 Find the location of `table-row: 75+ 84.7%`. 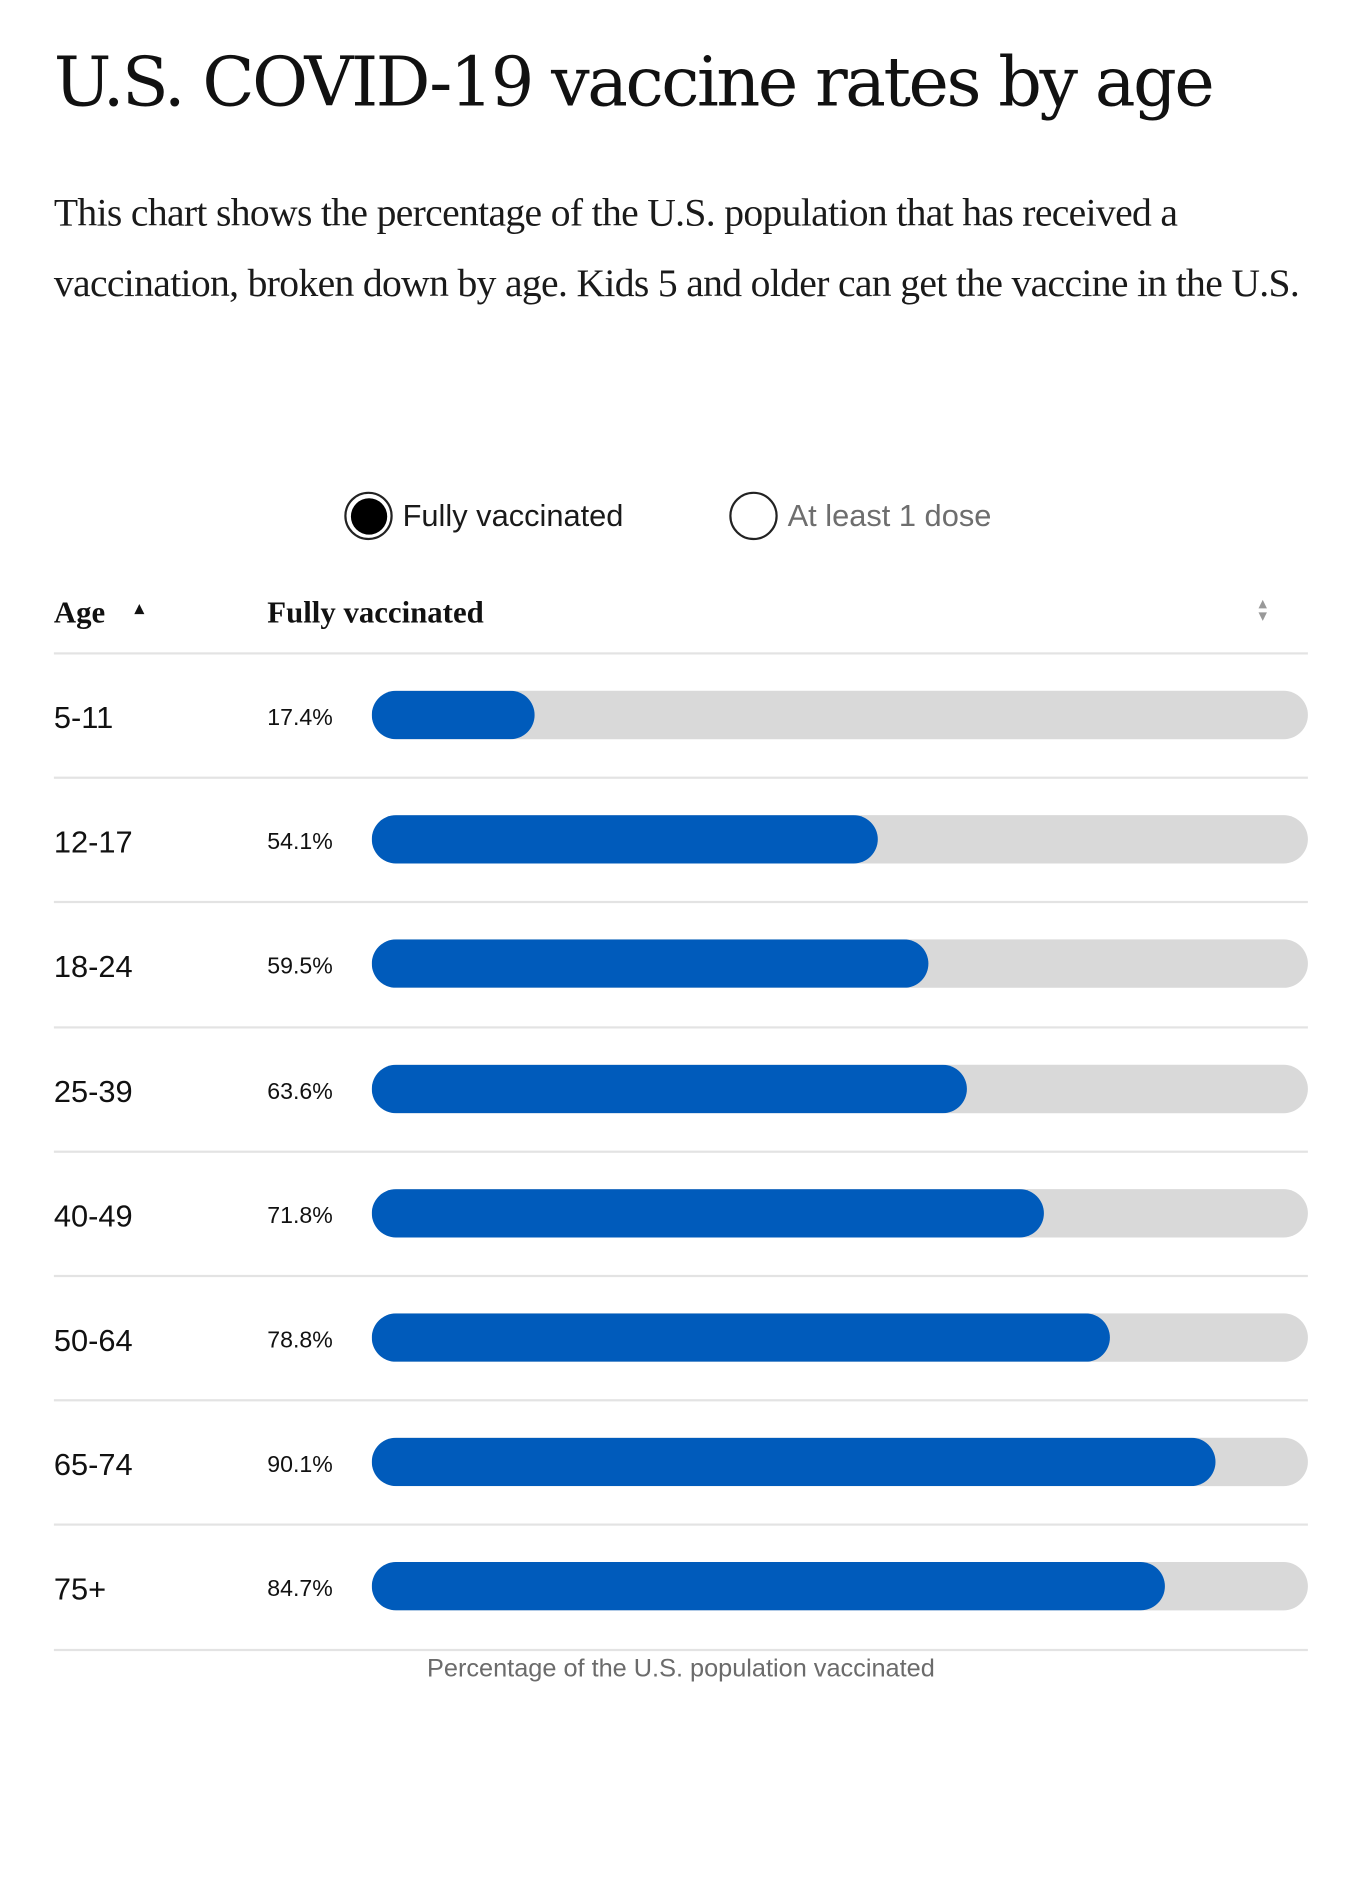

table-row: 75+ 84.7% is located at coordinates (680, 1588).